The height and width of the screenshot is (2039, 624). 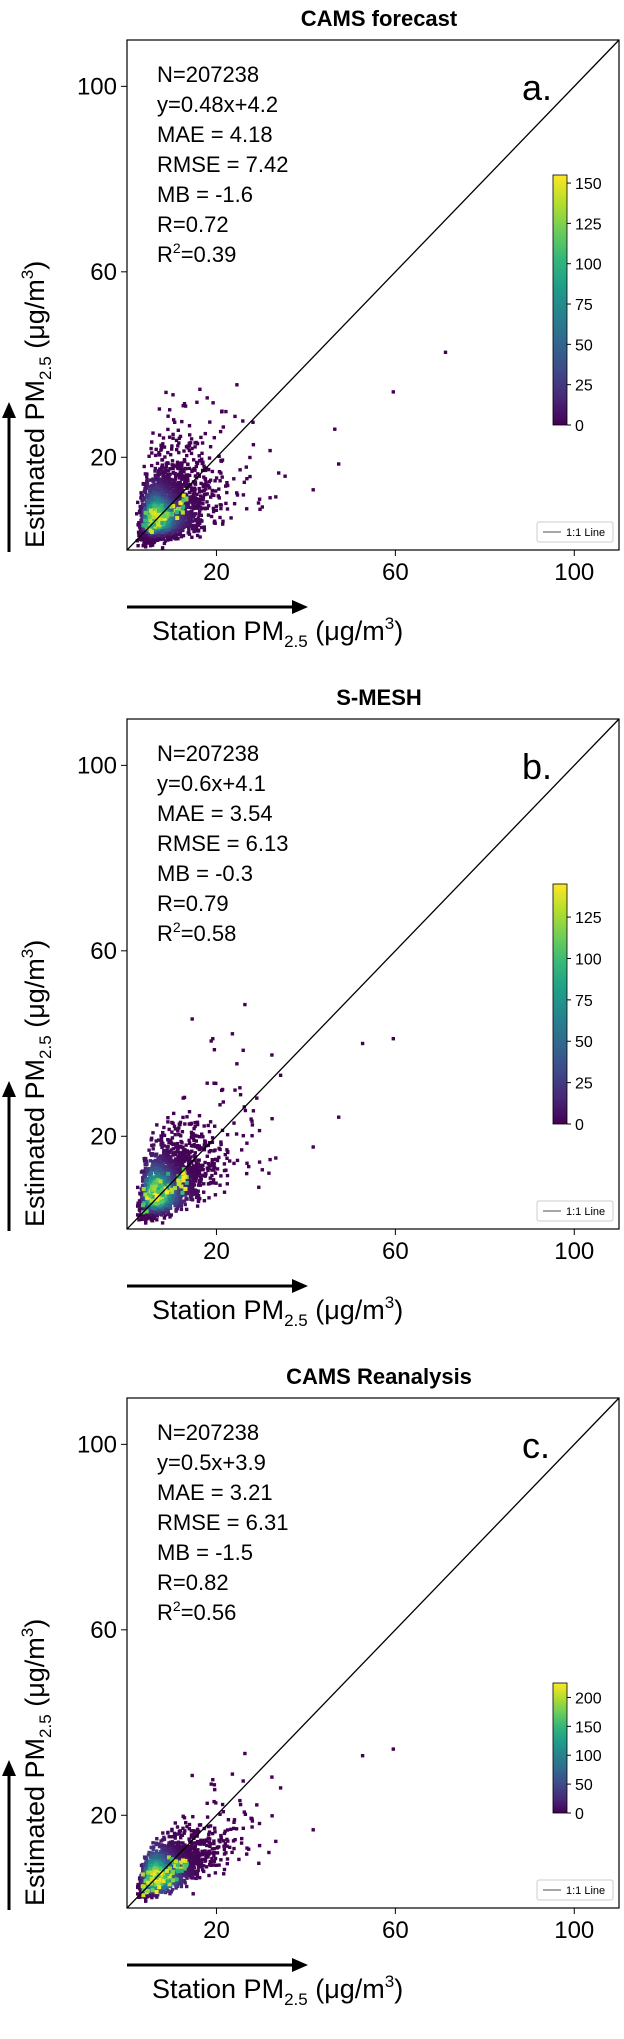 What do you see at coordinates (205, 194) in the screenshot?
I see `stat-line: MB = -1.6` at bounding box center [205, 194].